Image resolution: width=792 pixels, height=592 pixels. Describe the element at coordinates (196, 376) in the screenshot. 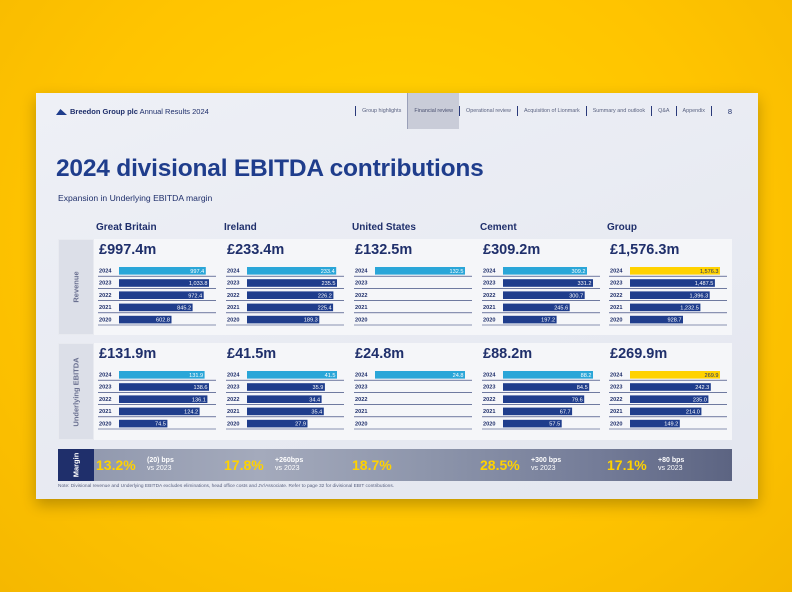

I see `data-label-great-britain-2024: 131.9` at that location.